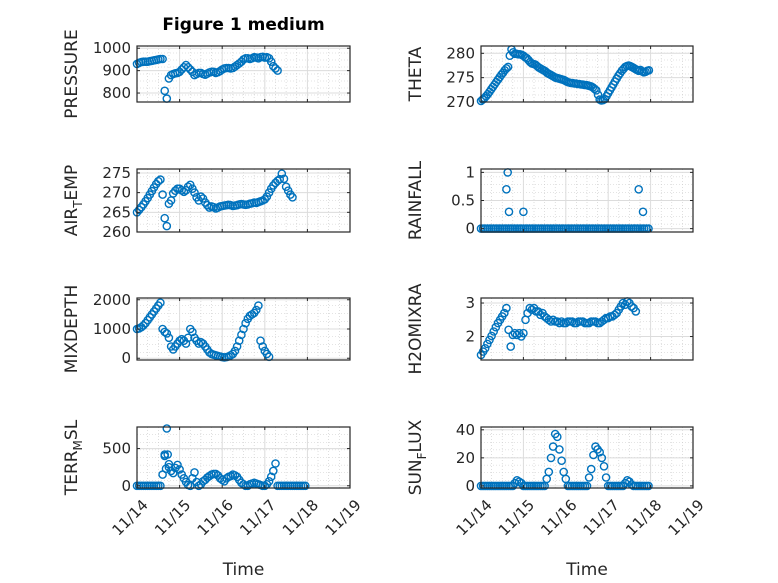 The image size is (778, 583). I want to click on y-axis-label: SUNFLUX, so click(417, 457).